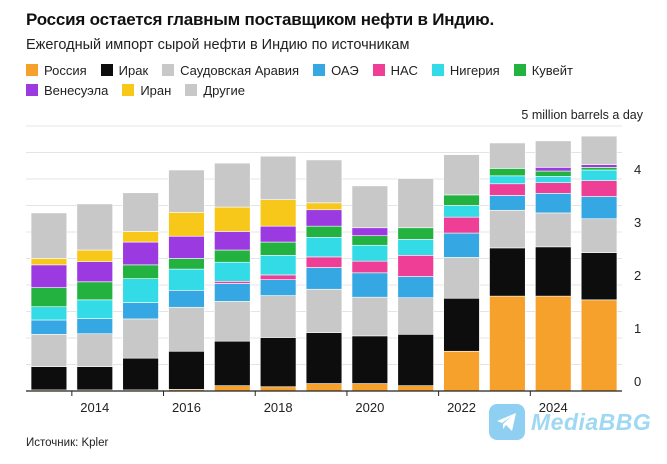 The image size is (667, 464). I want to click on source-note: Источник: Kpler, so click(67, 443).